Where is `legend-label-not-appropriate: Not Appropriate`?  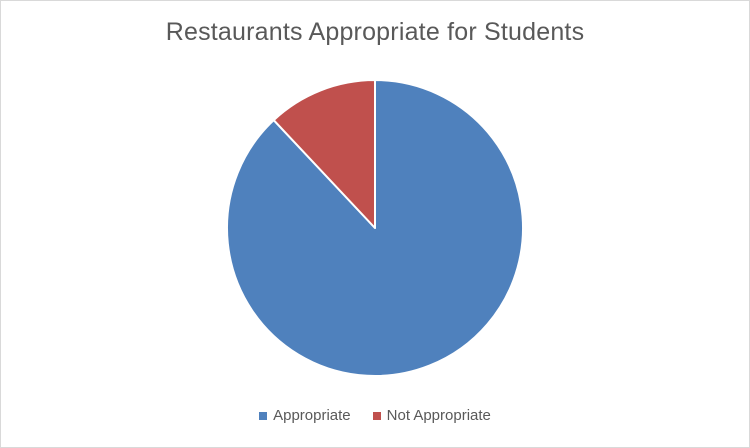
legend-label-not-appropriate: Not Appropriate is located at coordinates (438, 415).